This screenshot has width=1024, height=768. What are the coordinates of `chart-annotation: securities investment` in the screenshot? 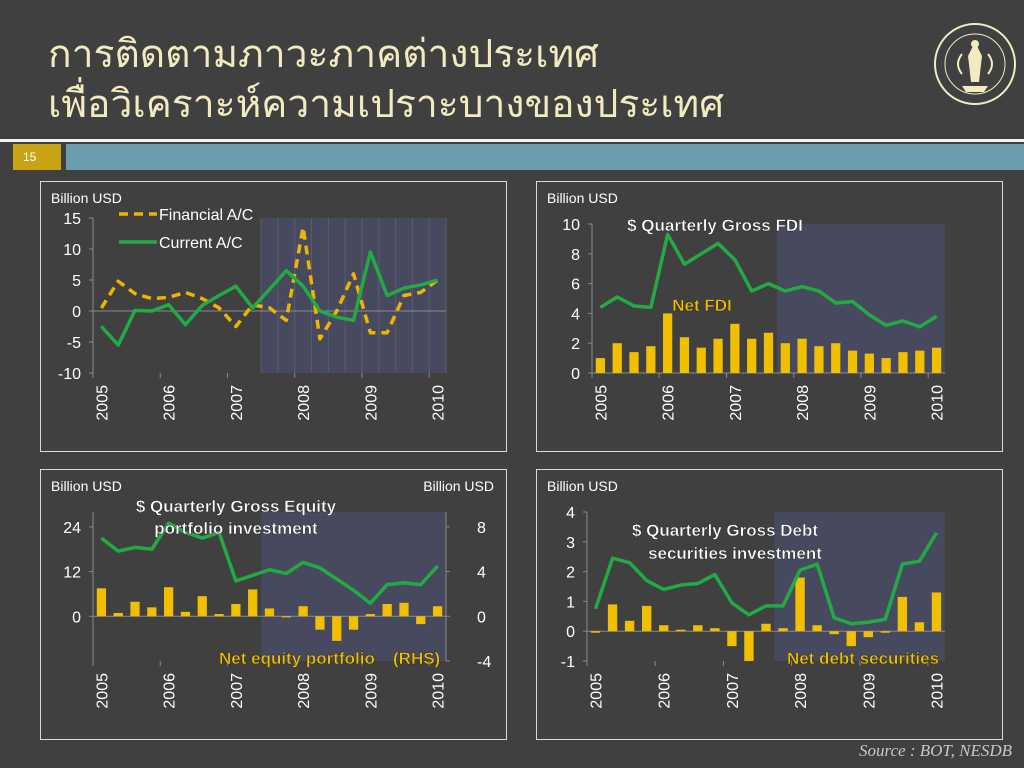 It's located at (735, 553).